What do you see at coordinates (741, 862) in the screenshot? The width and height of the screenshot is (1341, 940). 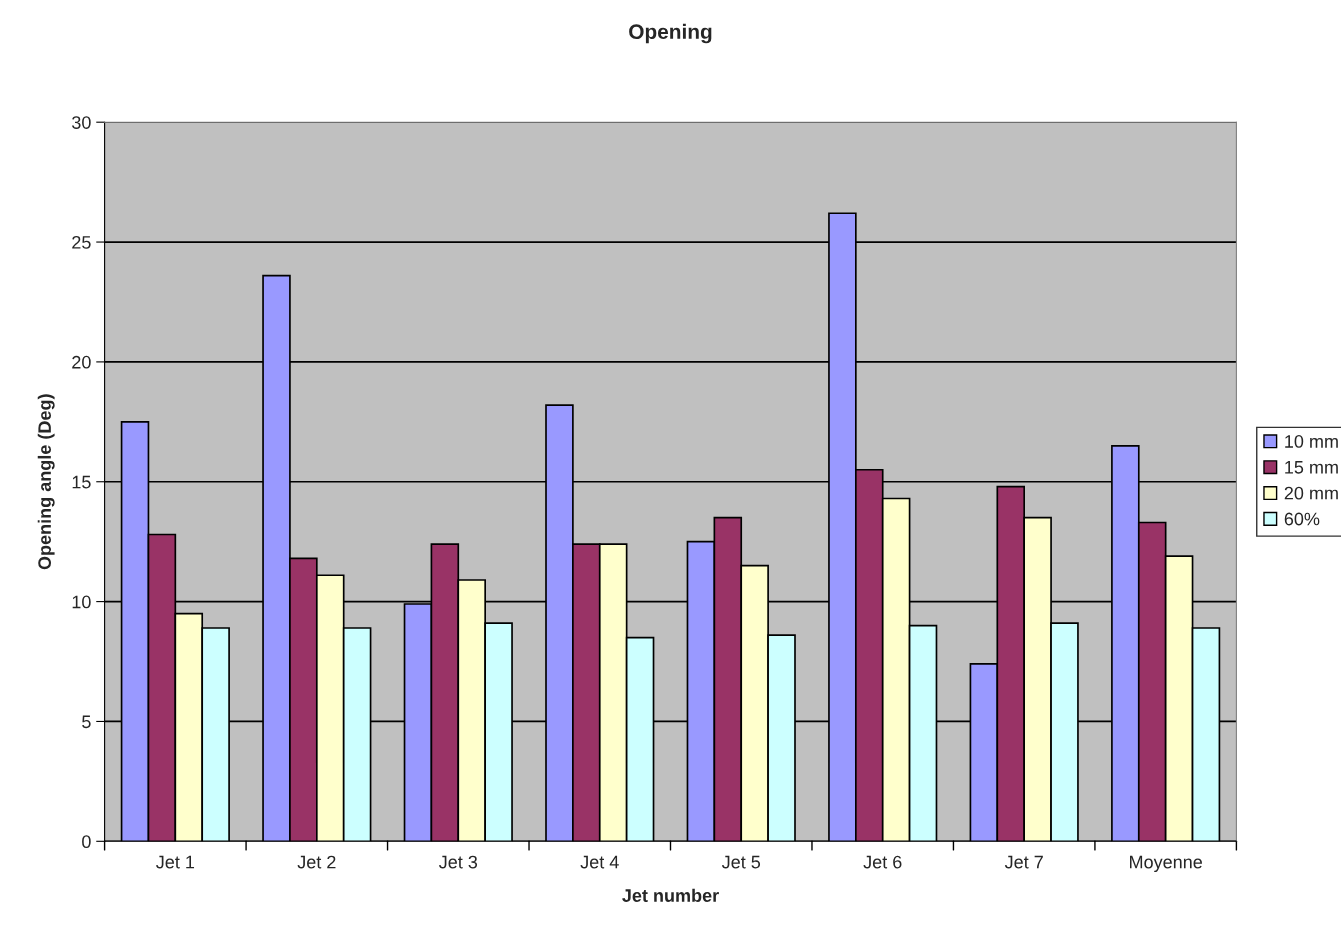 I see `x-tick-label: Jet 5` at bounding box center [741, 862].